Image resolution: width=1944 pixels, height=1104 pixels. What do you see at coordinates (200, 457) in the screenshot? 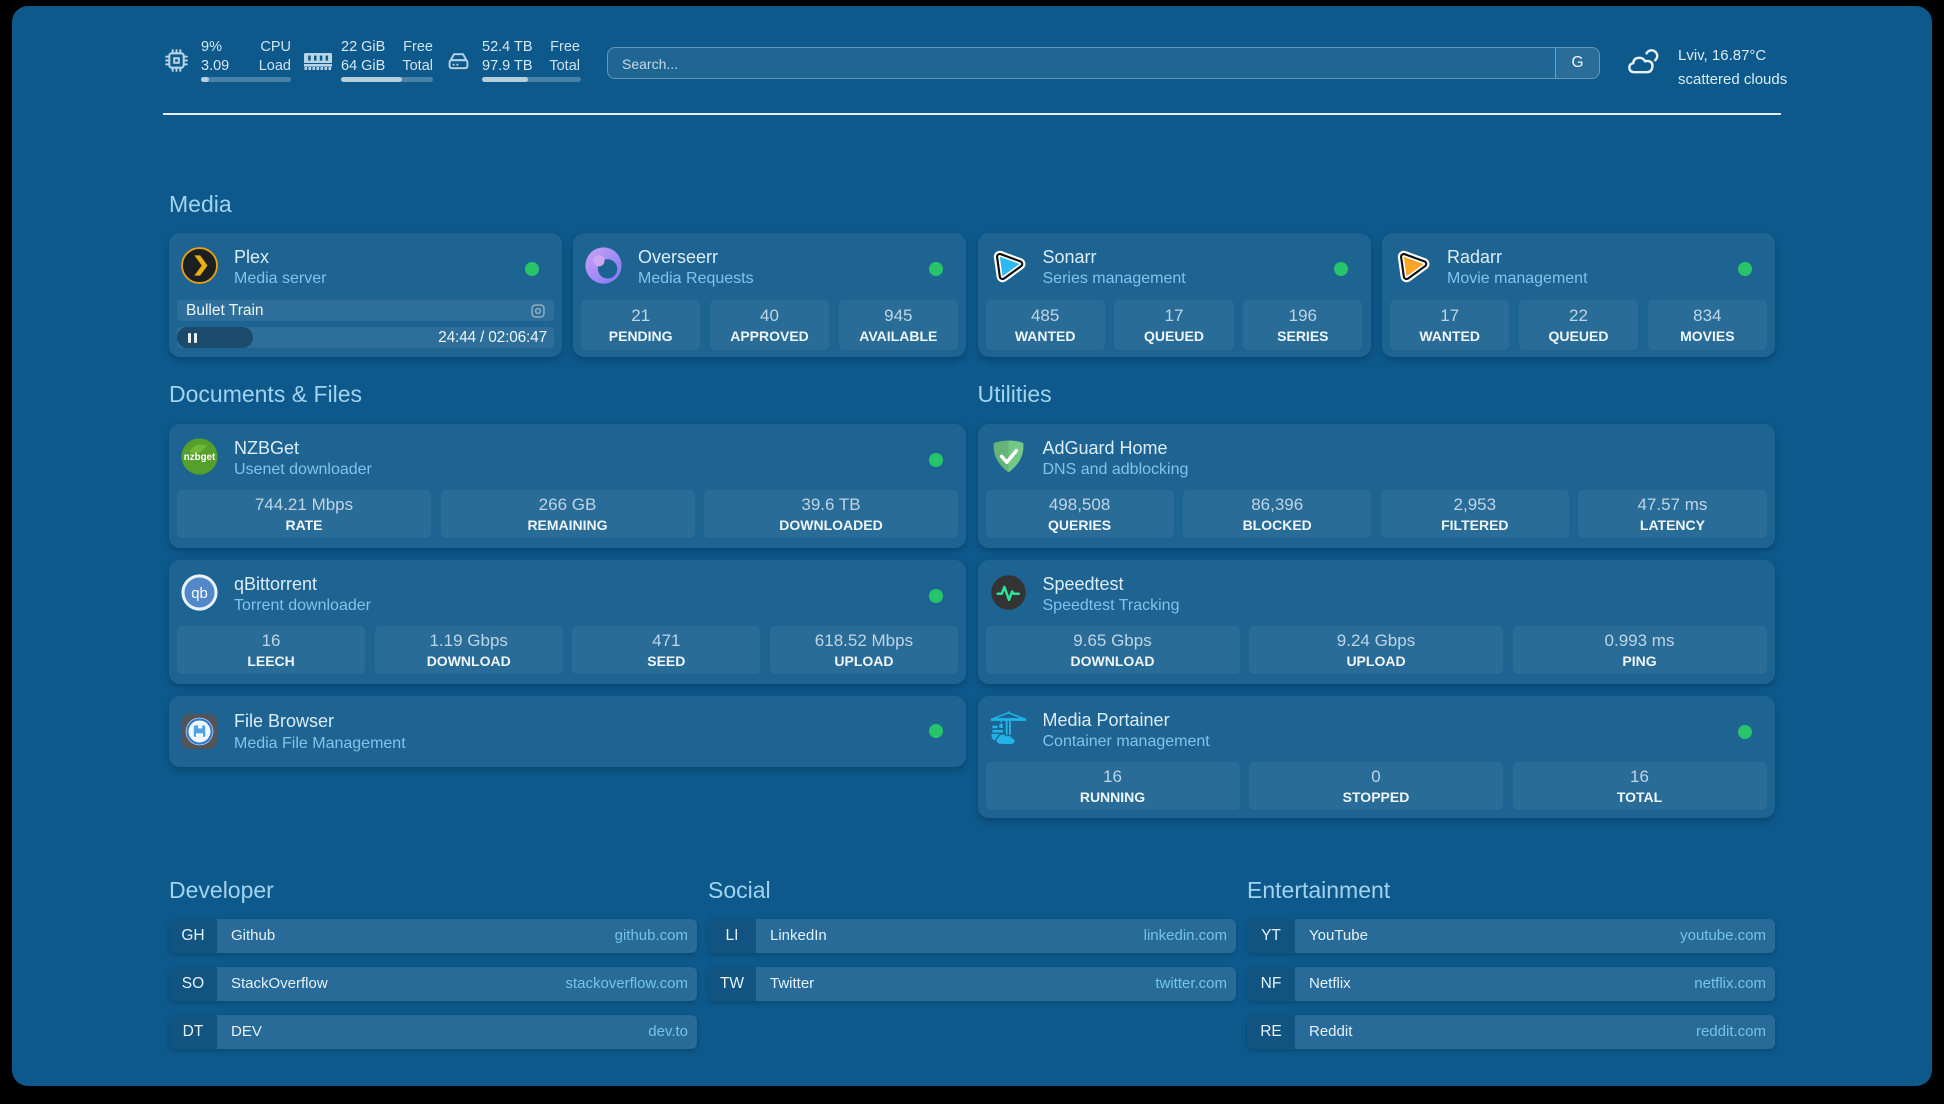
I see `svg-text: nzbget` at bounding box center [200, 457].